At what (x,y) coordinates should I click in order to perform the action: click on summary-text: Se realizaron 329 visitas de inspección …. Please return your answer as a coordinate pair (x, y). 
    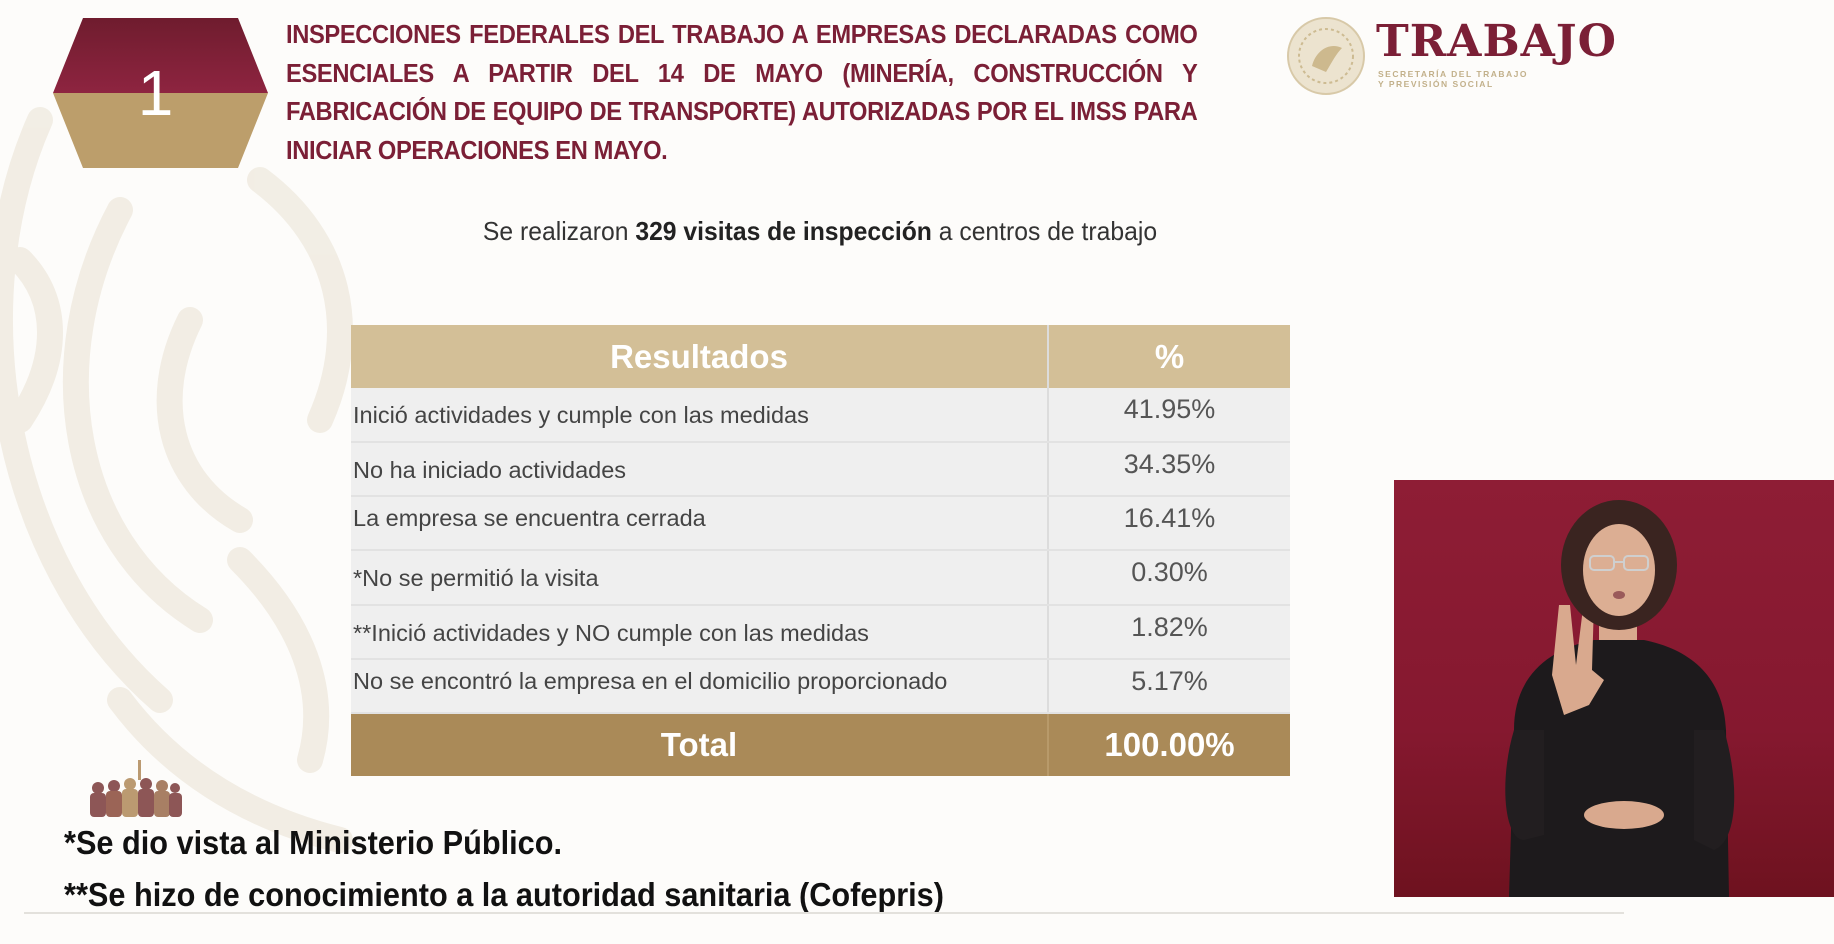
    Looking at the image, I should click on (820, 231).